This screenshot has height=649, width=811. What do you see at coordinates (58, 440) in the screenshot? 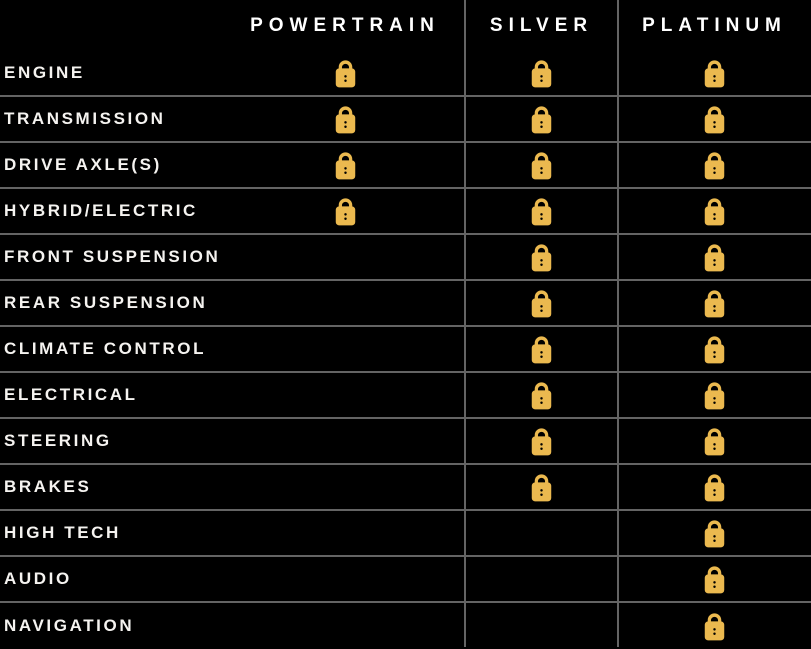
I see `row-label: STEERING` at bounding box center [58, 440].